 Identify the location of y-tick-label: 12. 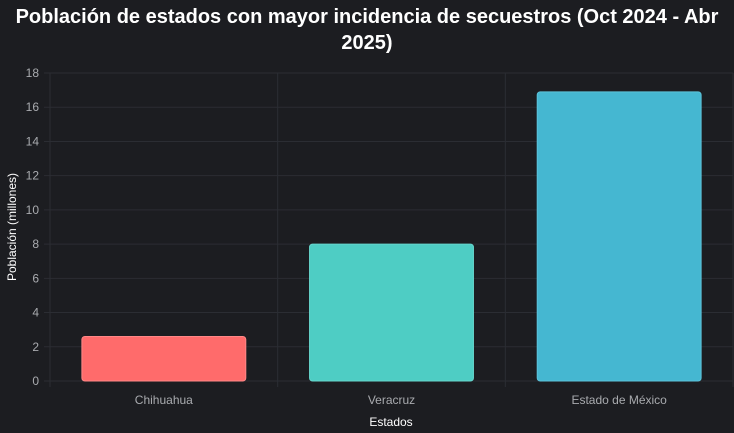
(33, 176).